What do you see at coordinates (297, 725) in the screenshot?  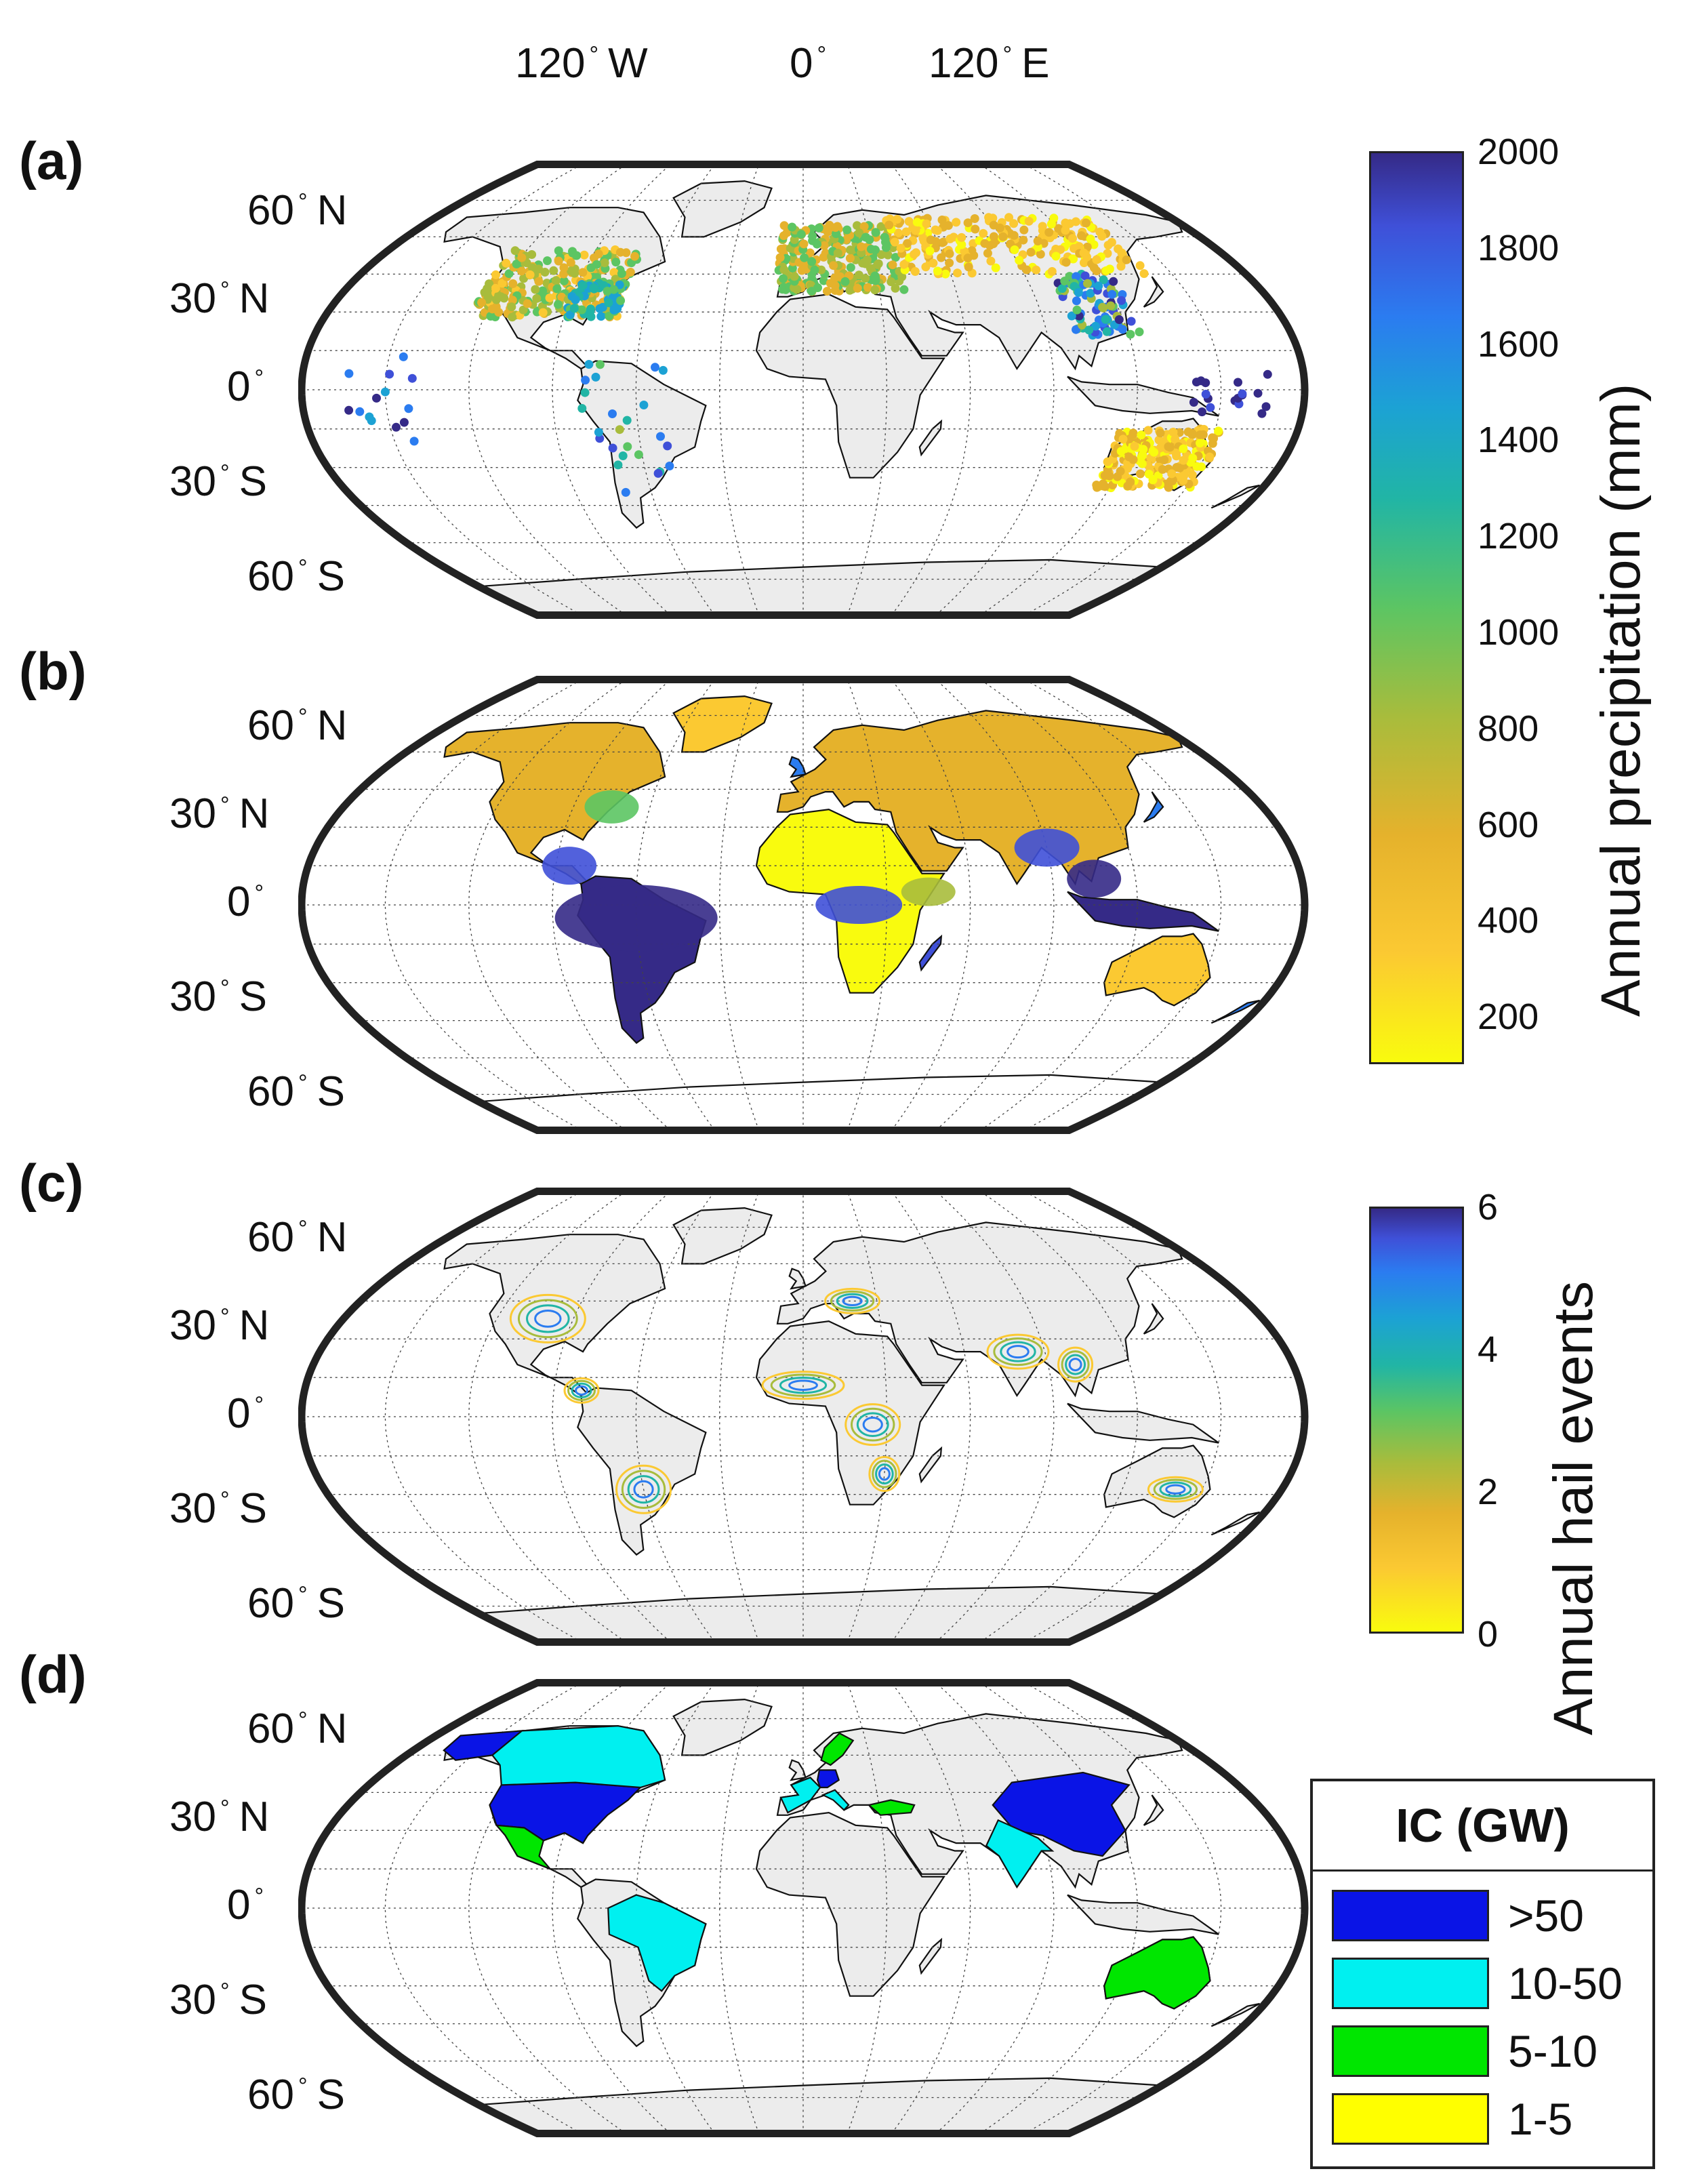 I see `lat-label-60n-panel1: 60 ° N` at bounding box center [297, 725].